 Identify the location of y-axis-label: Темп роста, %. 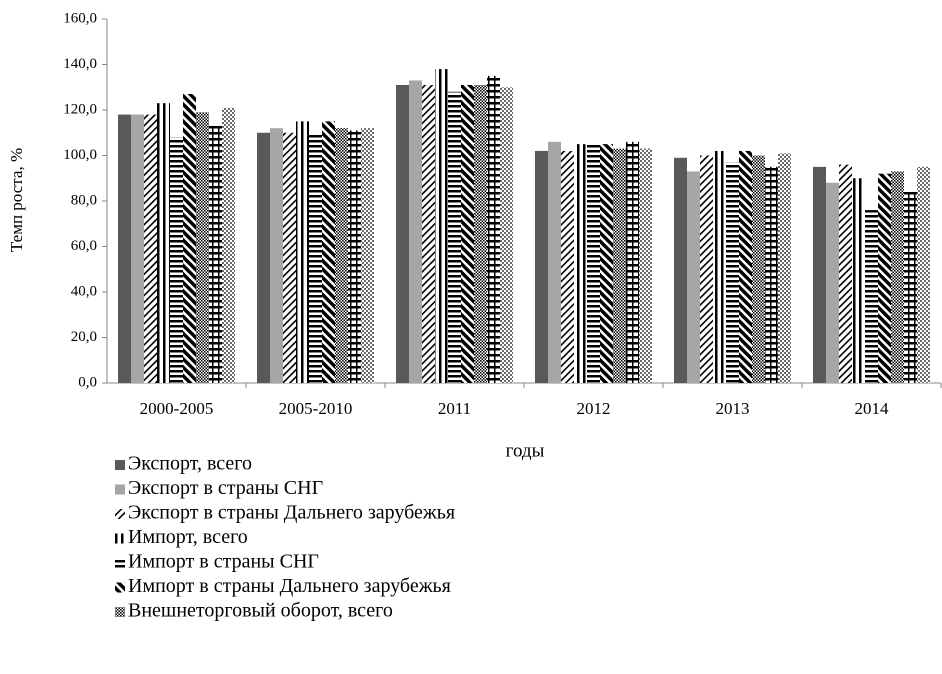
(16, 200).